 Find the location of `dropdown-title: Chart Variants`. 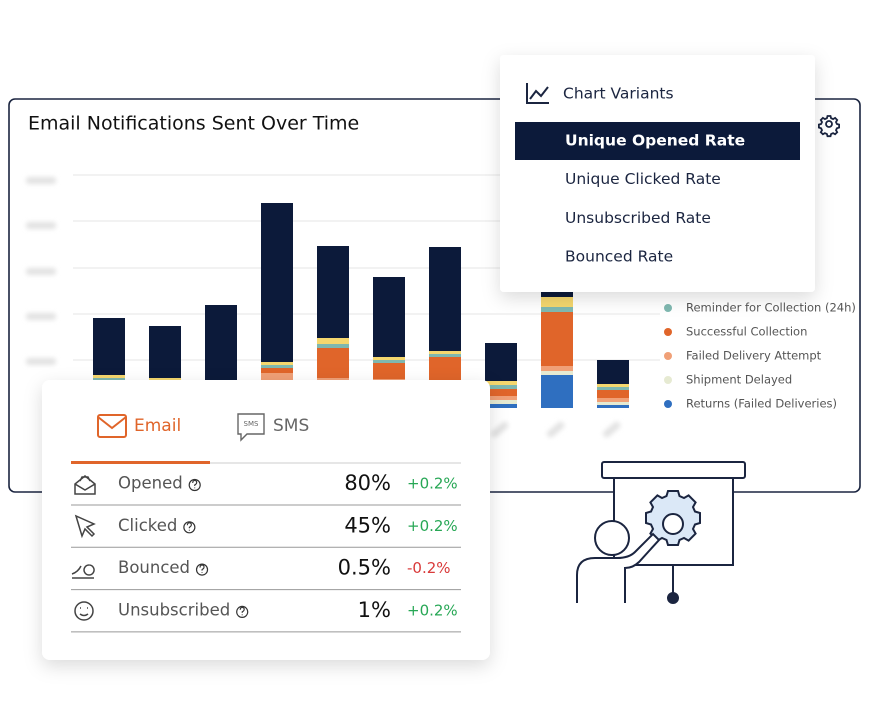

dropdown-title: Chart Variants is located at coordinates (618, 94).